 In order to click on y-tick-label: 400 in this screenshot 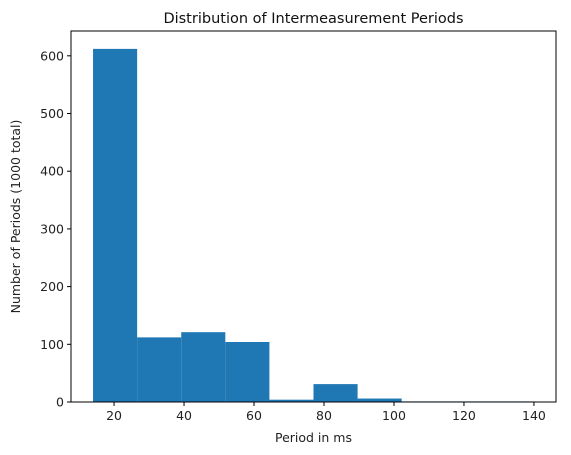, I will do `click(52, 171)`.